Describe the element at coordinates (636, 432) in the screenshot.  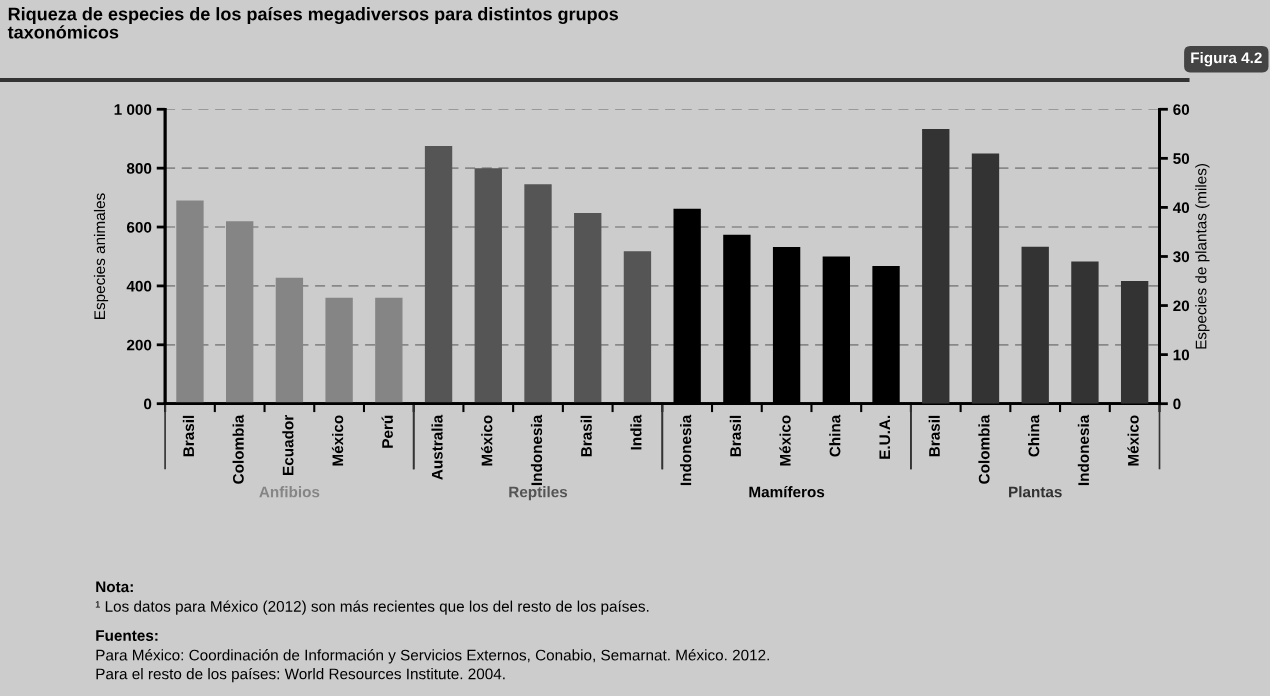
I see `x-tick-label: India` at that location.